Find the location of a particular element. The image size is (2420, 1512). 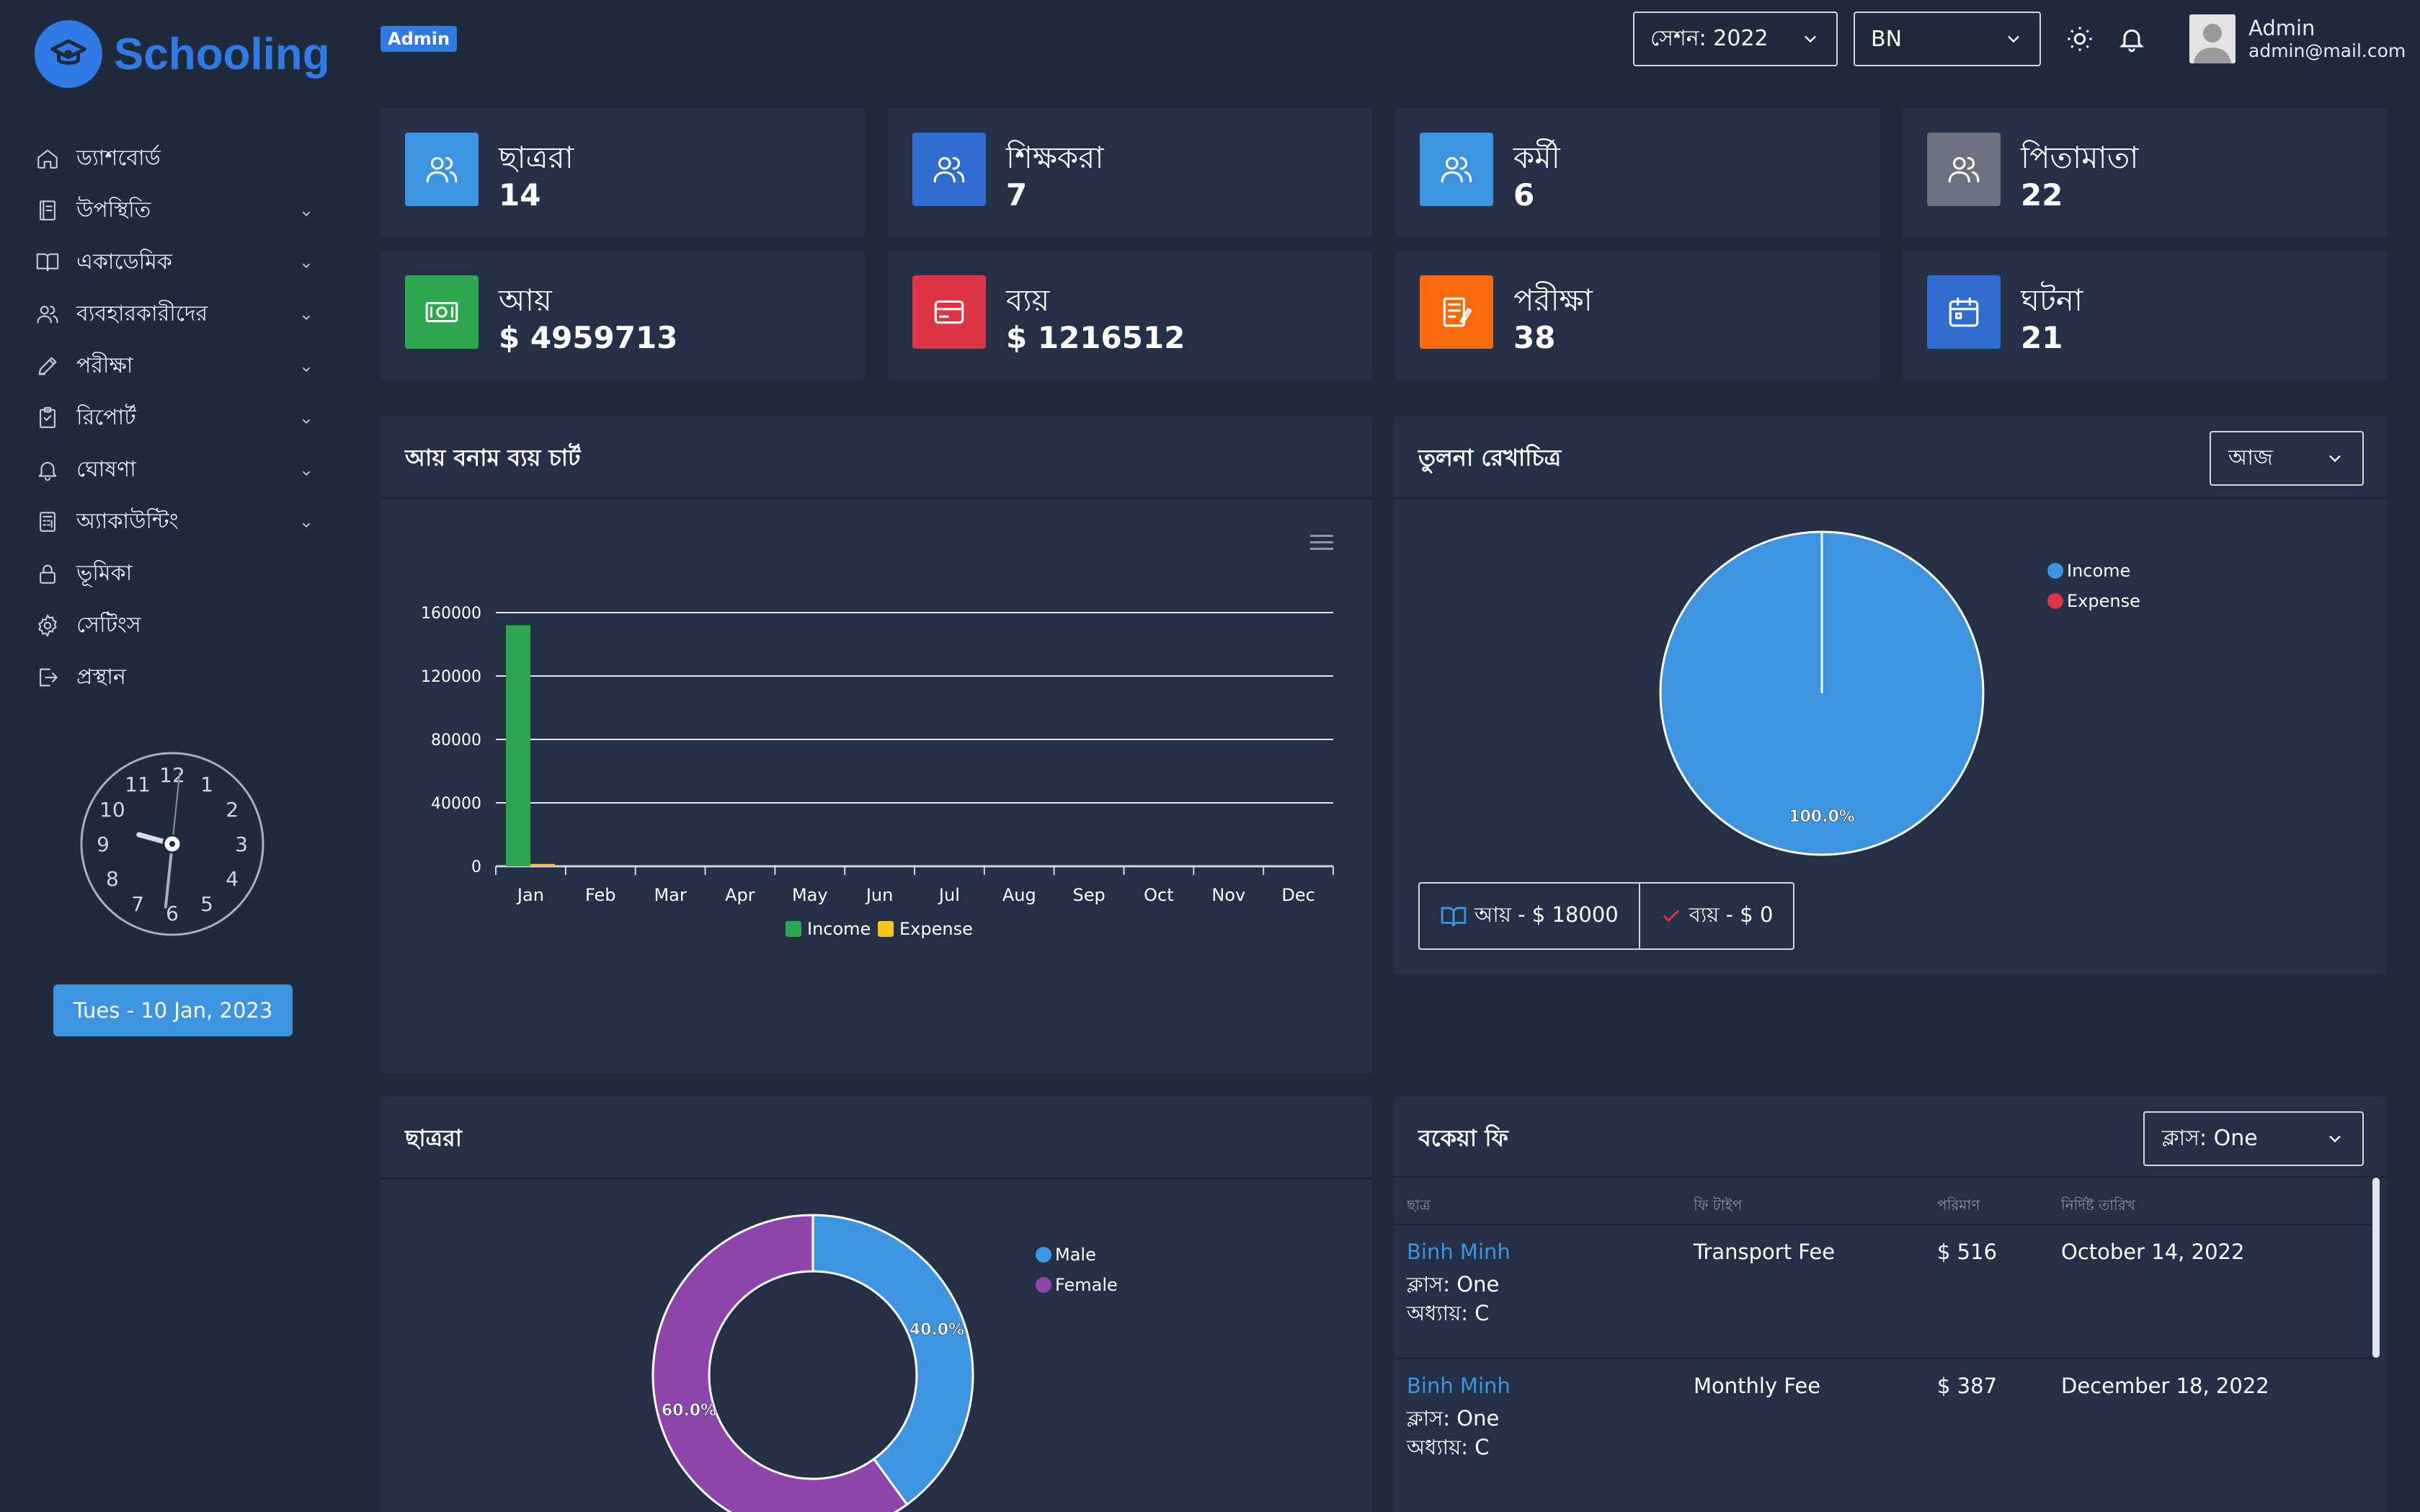

stat-card: কর্মী 6 is located at coordinates (1637, 173).